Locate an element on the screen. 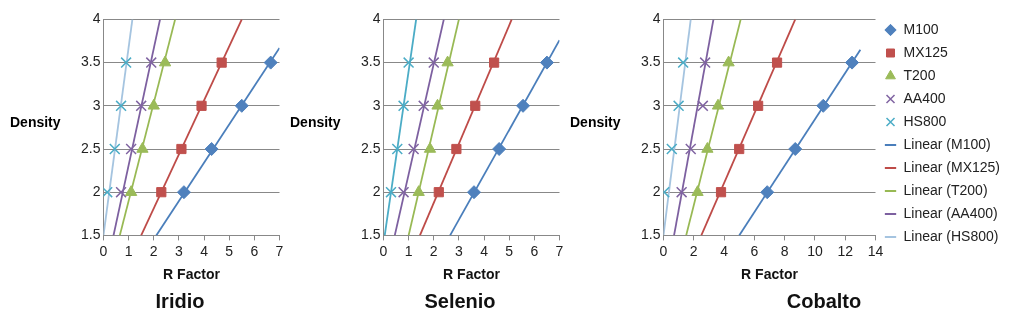  legend-label: M100 is located at coordinates (921, 28).